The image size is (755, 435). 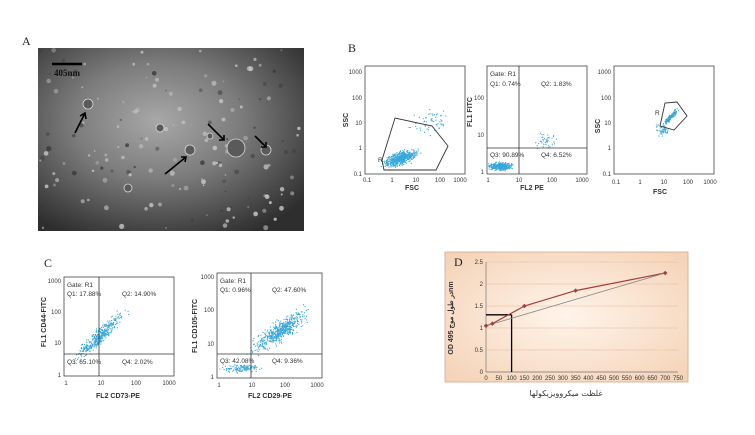 I want to click on d-xtick: 400, so click(x=588, y=379).